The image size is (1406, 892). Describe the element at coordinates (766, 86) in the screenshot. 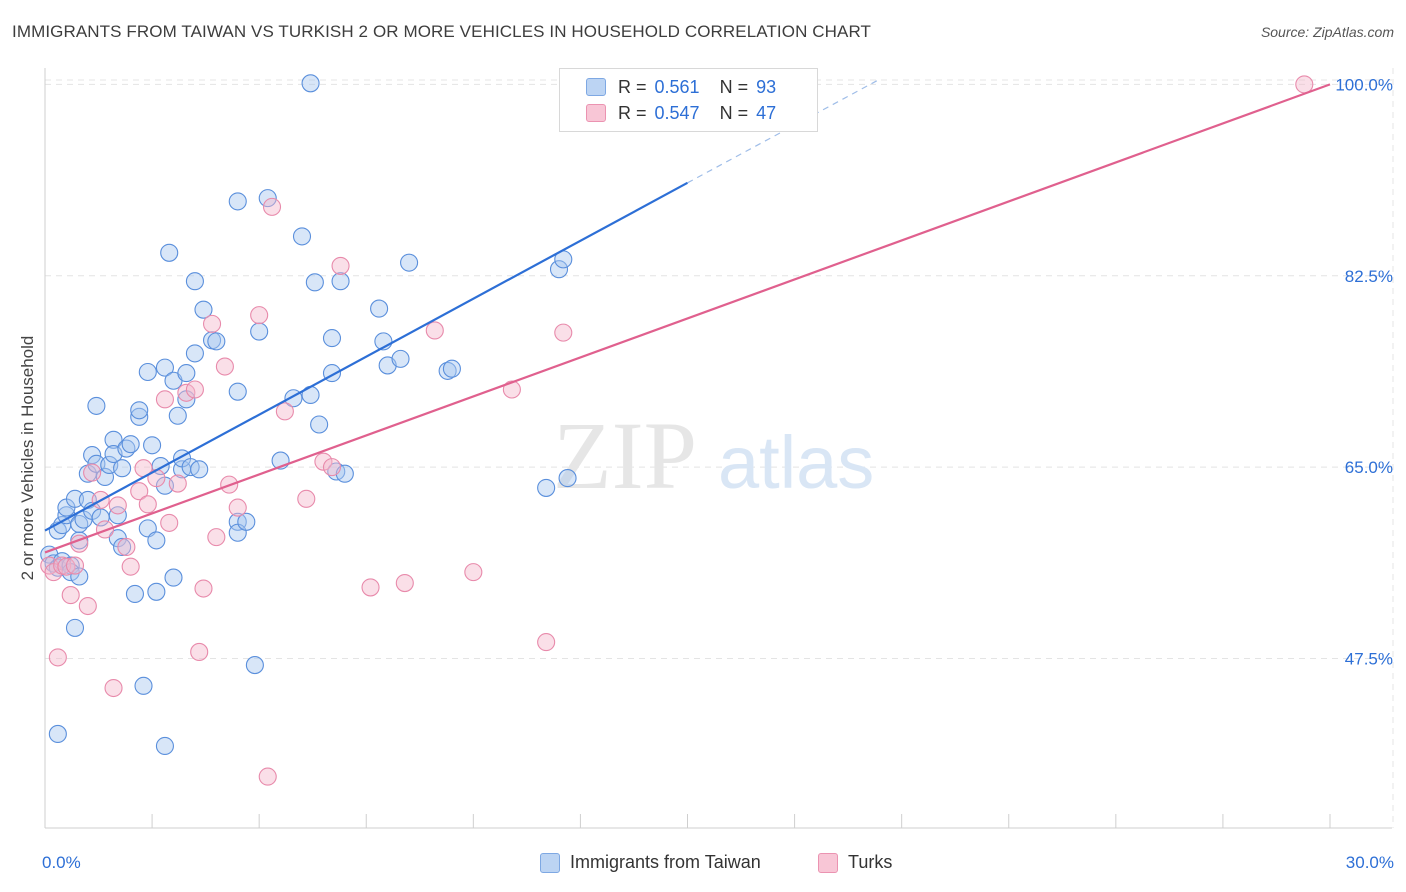

I see `legend-n-value: 93` at that location.